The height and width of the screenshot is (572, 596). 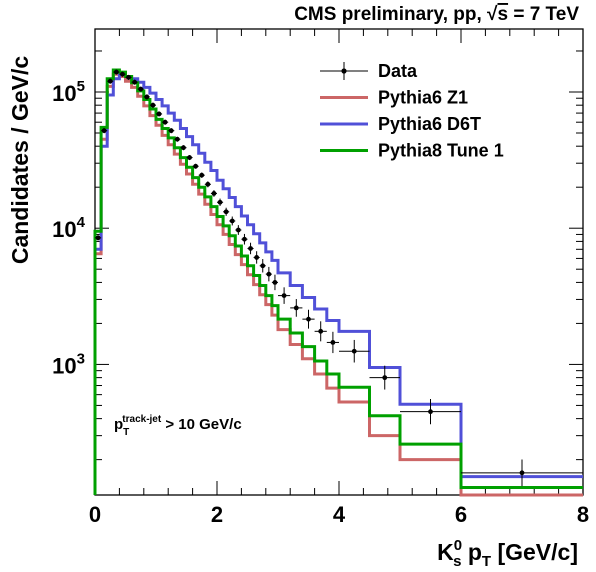 I want to click on legend-marker-dot, so click(x=344, y=71).